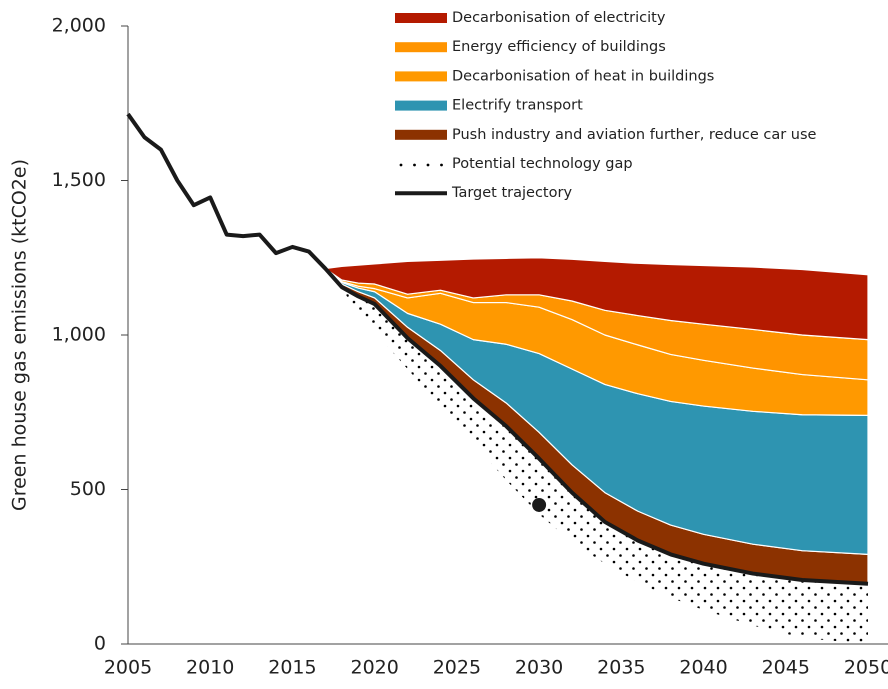 This screenshot has height=689, width=888. What do you see at coordinates (517, 106) in the screenshot?
I see `legend-label: Electrify transport` at bounding box center [517, 106].